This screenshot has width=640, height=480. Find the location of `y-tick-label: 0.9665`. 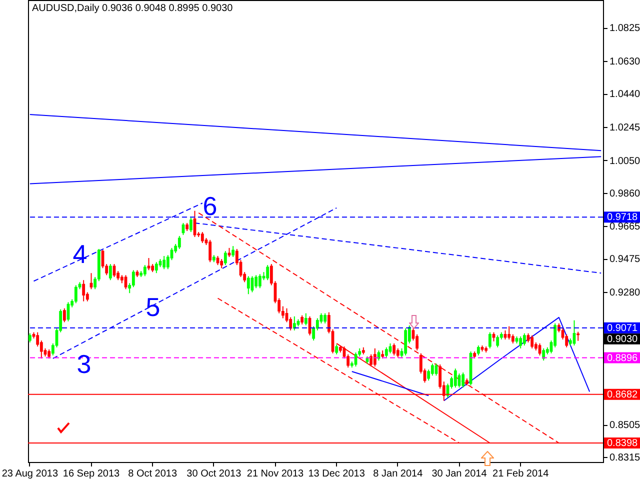

y-tick-label: 0.9665 is located at coordinates (625, 227).